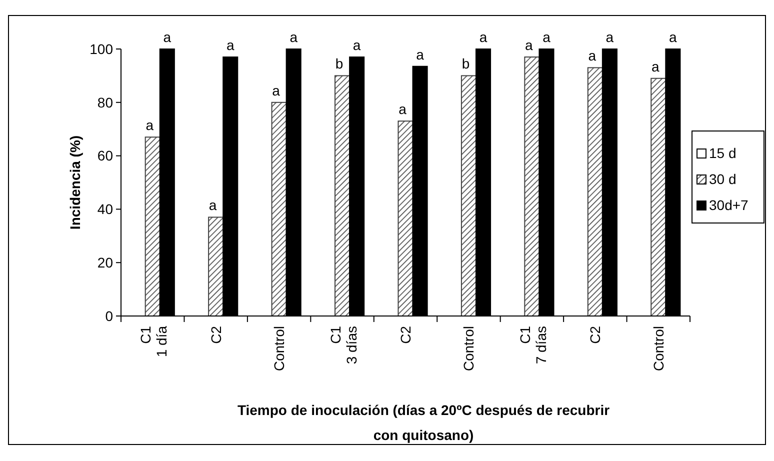  Describe the element at coordinates (109, 316) in the screenshot. I see `y-tick-label: 0` at that location.